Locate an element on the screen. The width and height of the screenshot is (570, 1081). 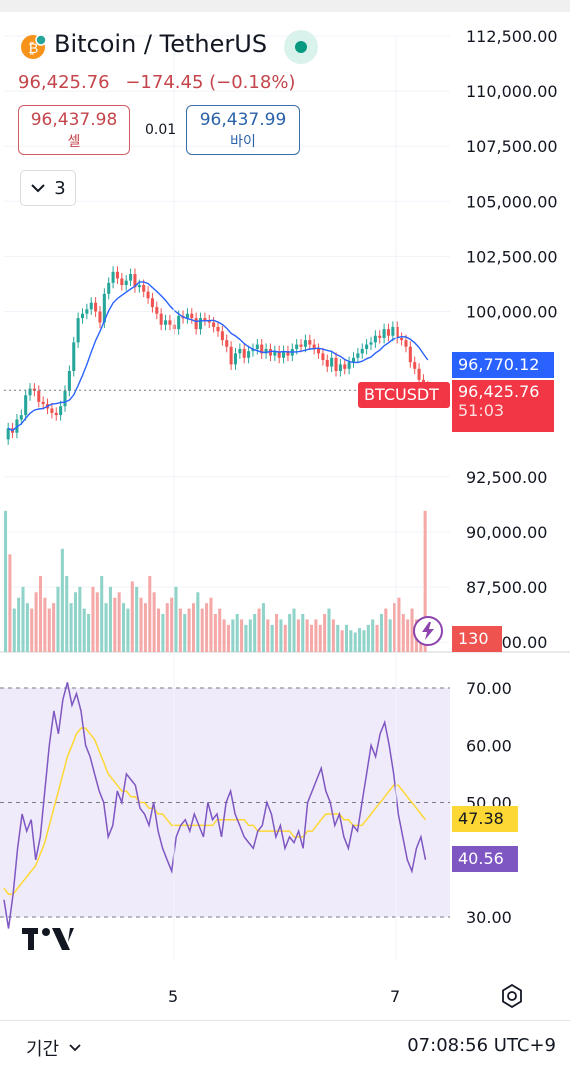
spread-value: 0.01 is located at coordinates (161, 130).